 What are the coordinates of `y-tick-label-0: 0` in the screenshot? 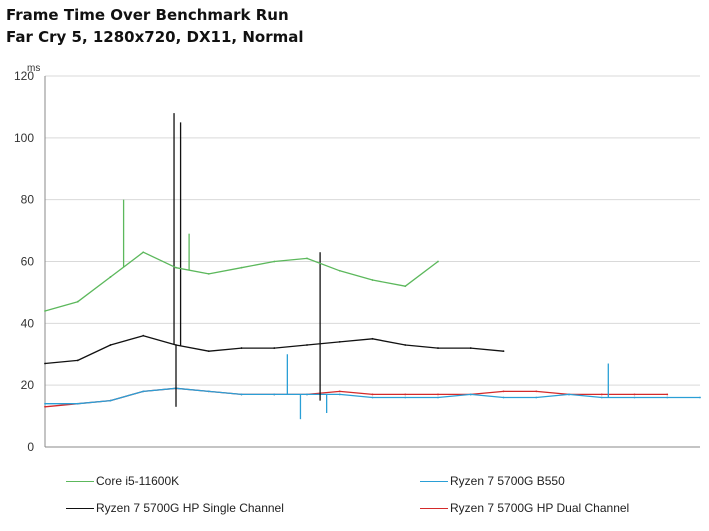 It's located at (30, 447).